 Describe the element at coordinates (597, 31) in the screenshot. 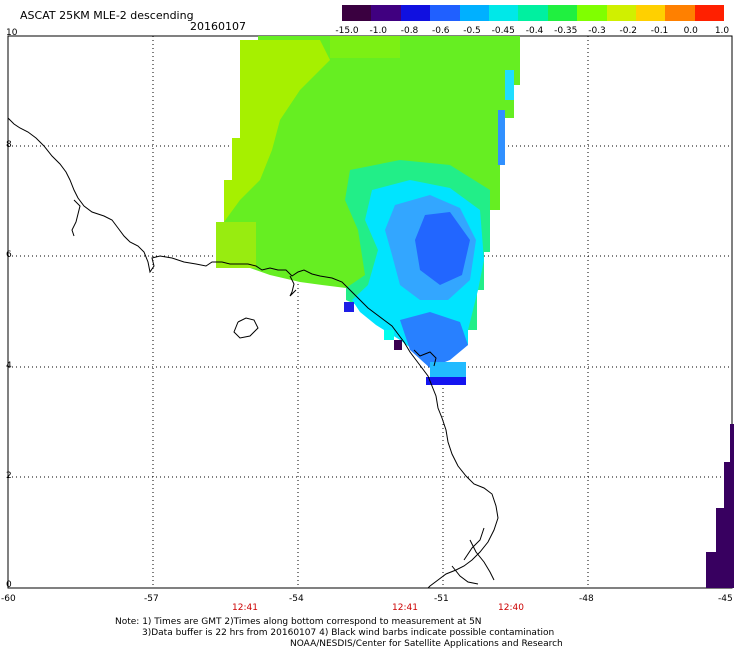

I see `color-scale-label: -0.3` at that location.